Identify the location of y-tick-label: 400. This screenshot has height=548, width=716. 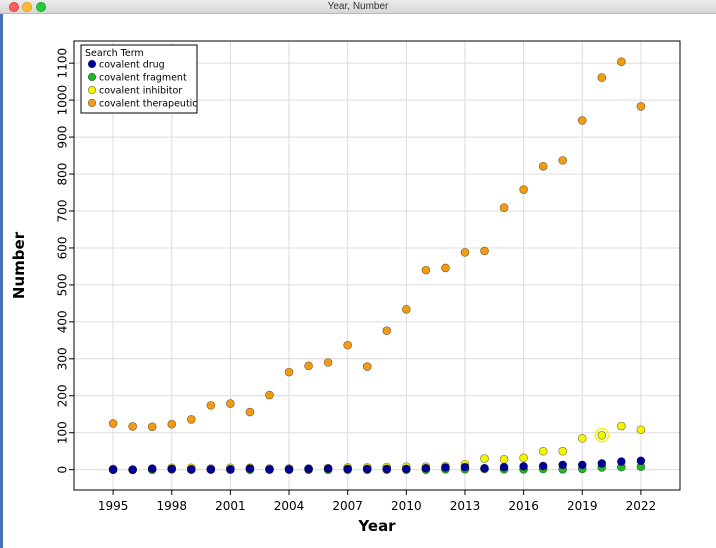
(63, 321).